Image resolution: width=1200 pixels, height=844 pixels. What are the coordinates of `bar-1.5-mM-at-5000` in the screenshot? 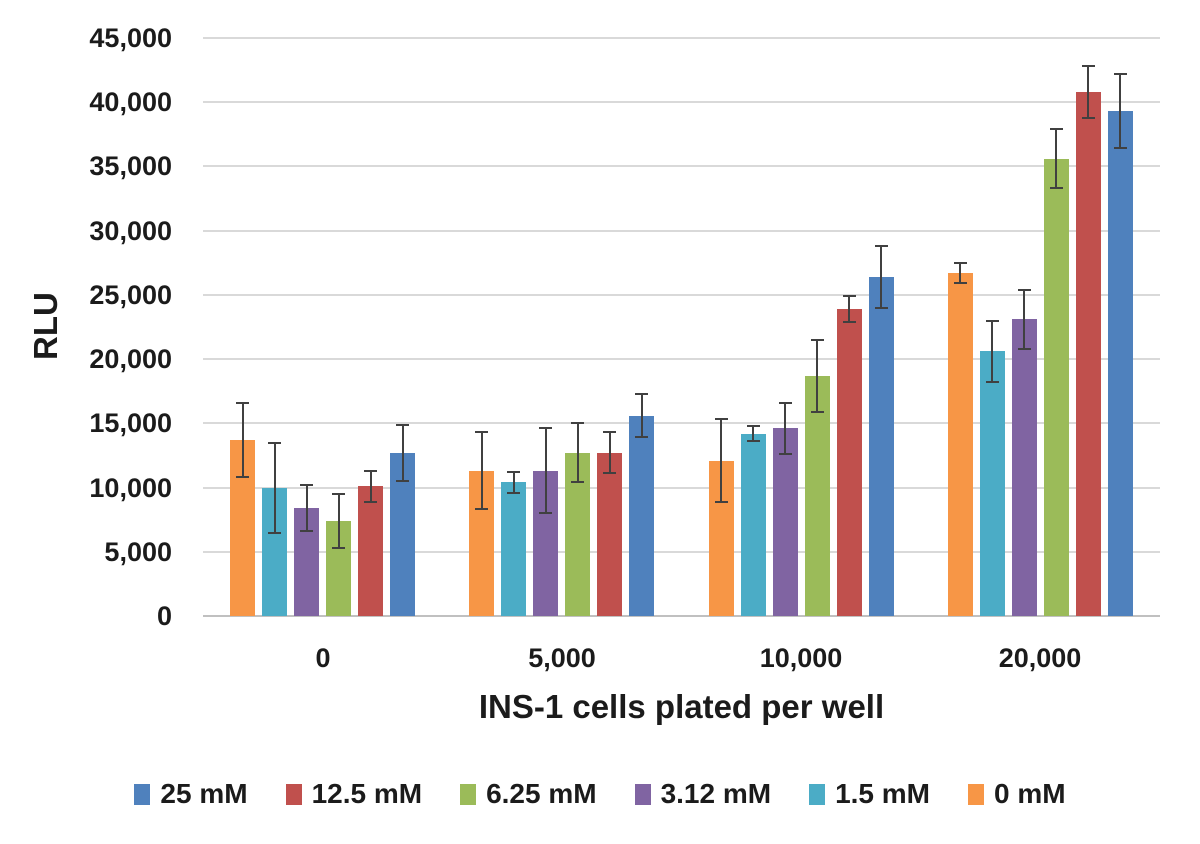 It's located at (513, 549).